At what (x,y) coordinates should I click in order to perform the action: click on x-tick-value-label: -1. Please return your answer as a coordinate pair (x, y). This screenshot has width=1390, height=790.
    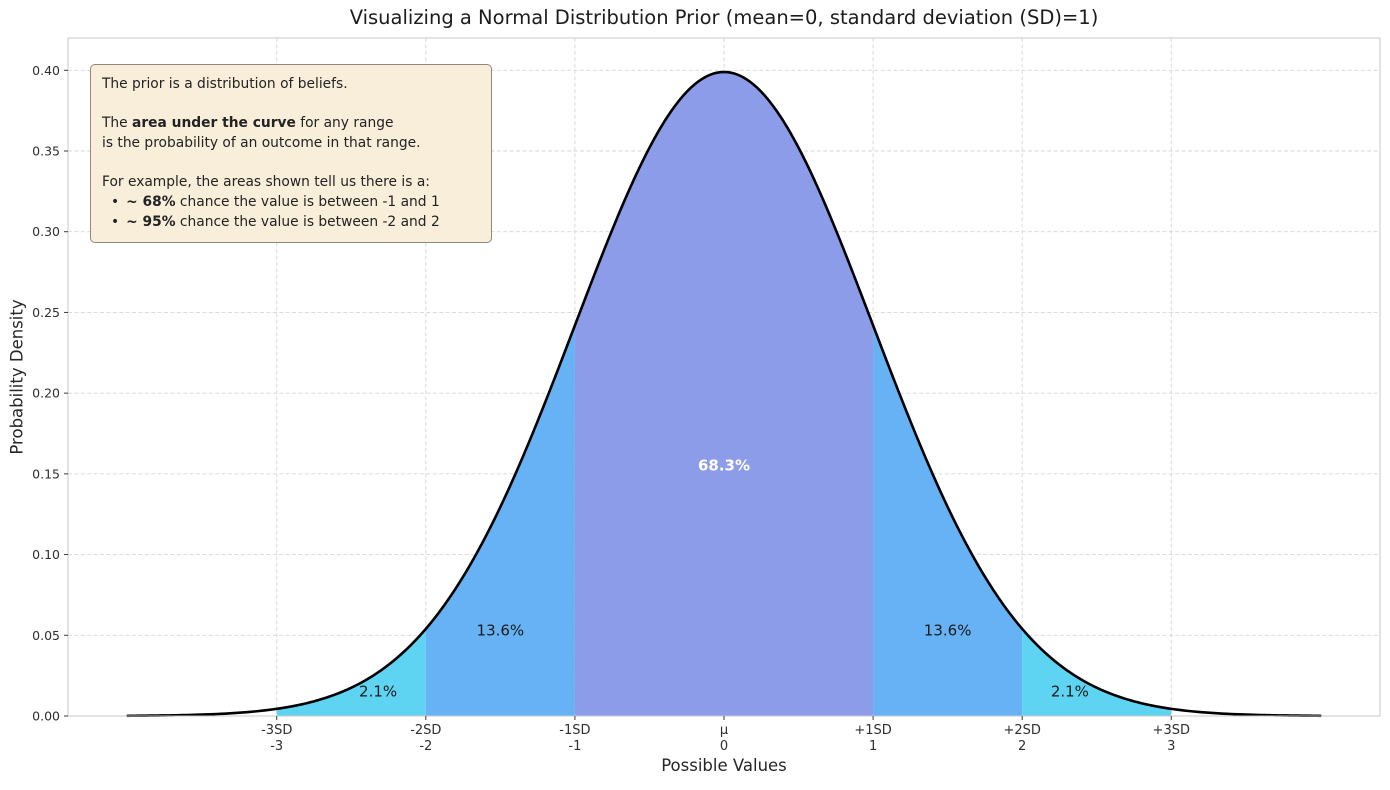
    Looking at the image, I should click on (574, 746).